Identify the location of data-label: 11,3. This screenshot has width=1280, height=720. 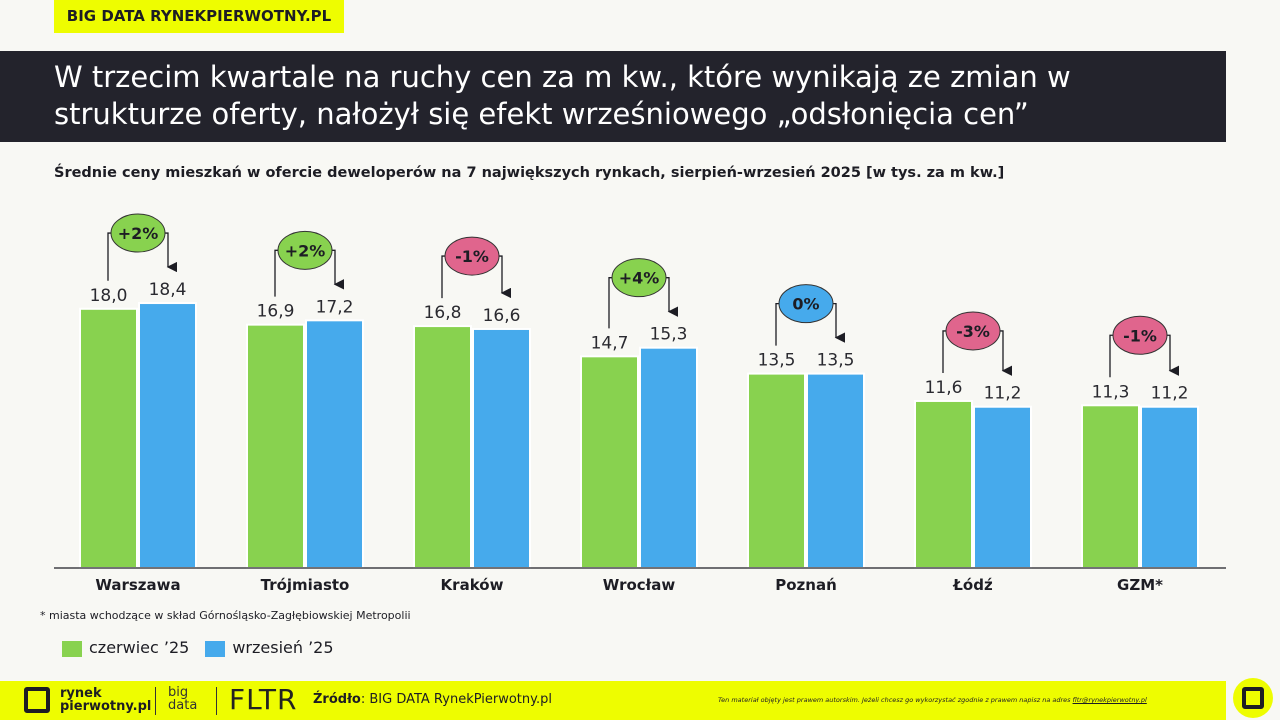
(1111, 392).